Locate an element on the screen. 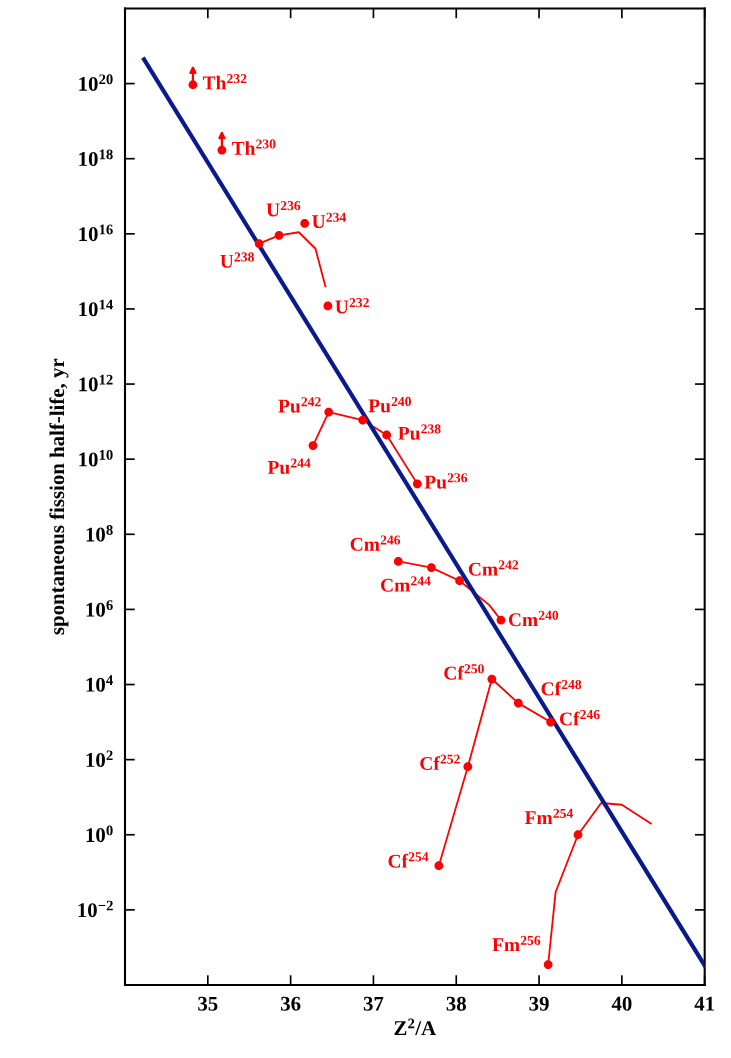 This screenshot has width=731, height=1058. y-tick-label: 10$^{16}$ is located at coordinates (96, 233).